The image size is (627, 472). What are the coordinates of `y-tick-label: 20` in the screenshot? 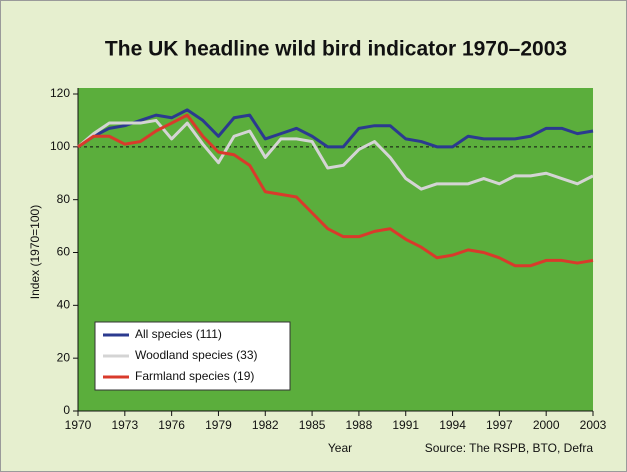 It's located at (64, 357).